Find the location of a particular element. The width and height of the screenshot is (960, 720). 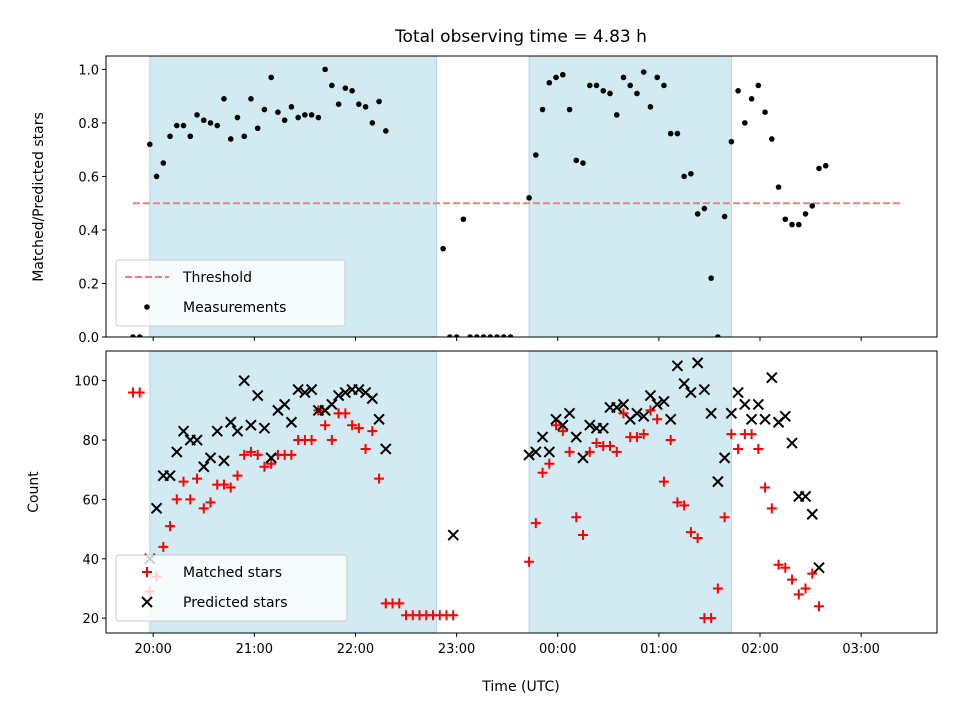

bottom-y-tick-label: 60 is located at coordinates (90, 500).